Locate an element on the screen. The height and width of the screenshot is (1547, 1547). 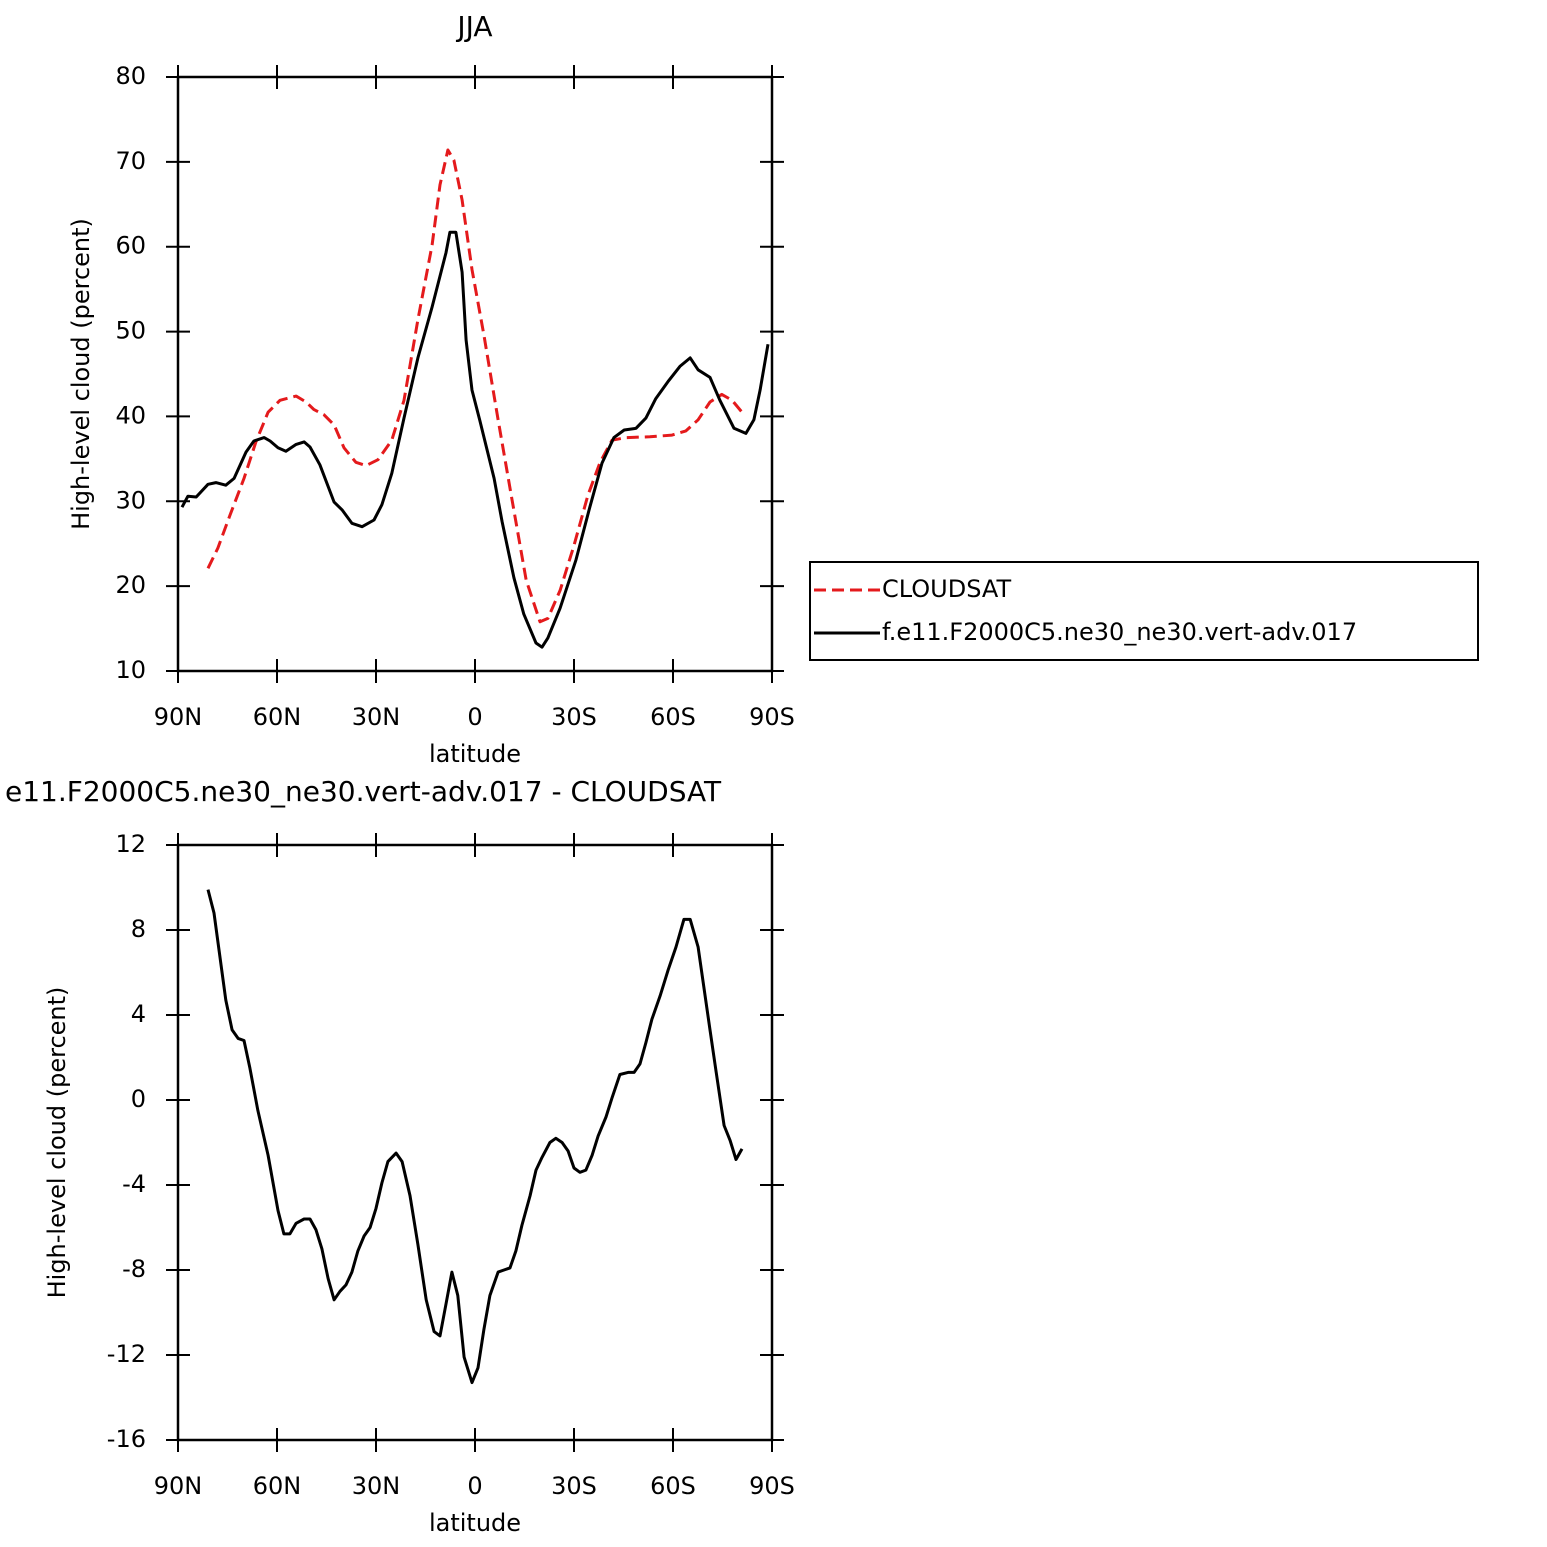
y-tick-label: 12 is located at coordinates (130, 844).